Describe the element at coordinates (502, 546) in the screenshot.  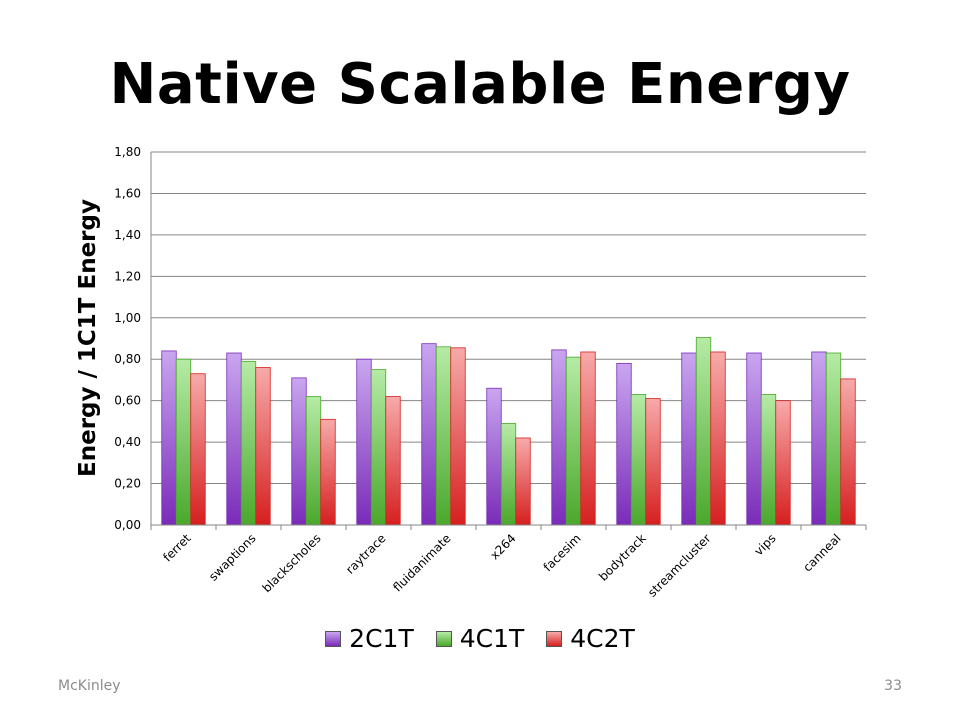
I see `x-tick-label: x264` at that location.